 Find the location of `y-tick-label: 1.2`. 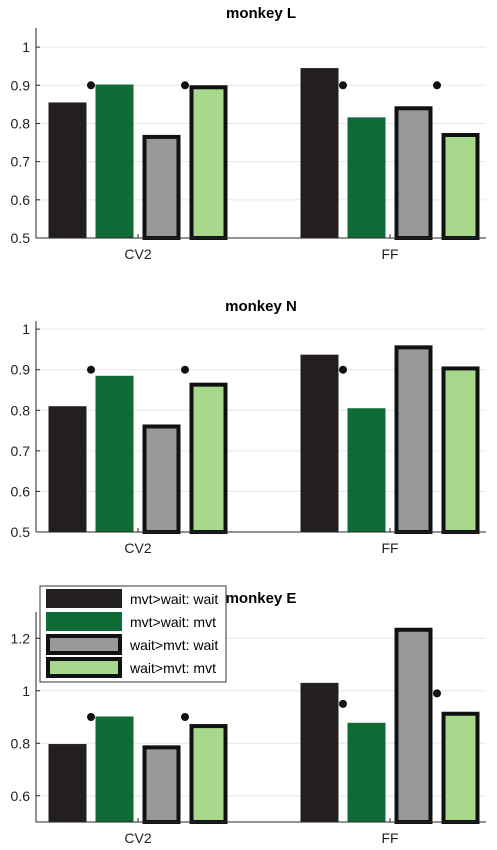

y-tick-label: 1.2 is located at coordinates (21, 638).